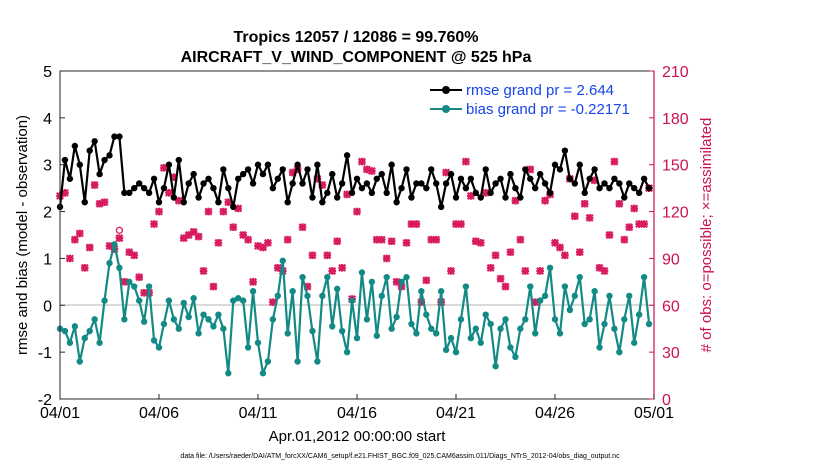 The width and height of the screenshot is (830, 470). Describe the element at coordinates (45, 353) in the screenshot. I see `y-tick-label: -1` at that location.